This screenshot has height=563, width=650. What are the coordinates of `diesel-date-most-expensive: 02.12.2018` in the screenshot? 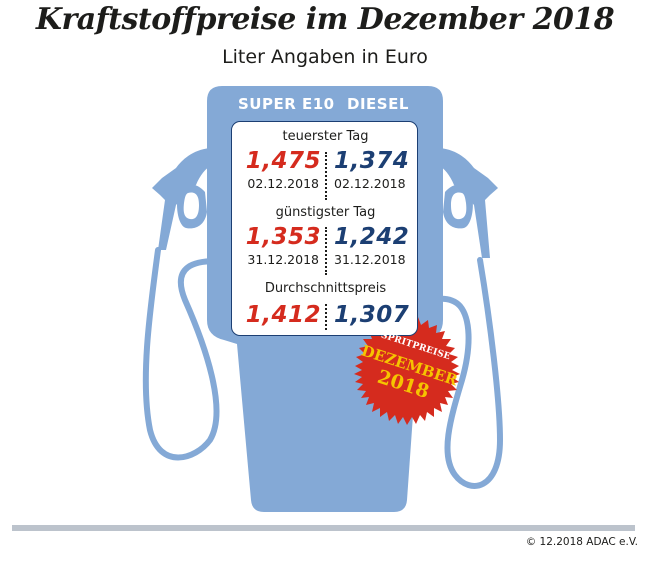 It's located at (370, 183).